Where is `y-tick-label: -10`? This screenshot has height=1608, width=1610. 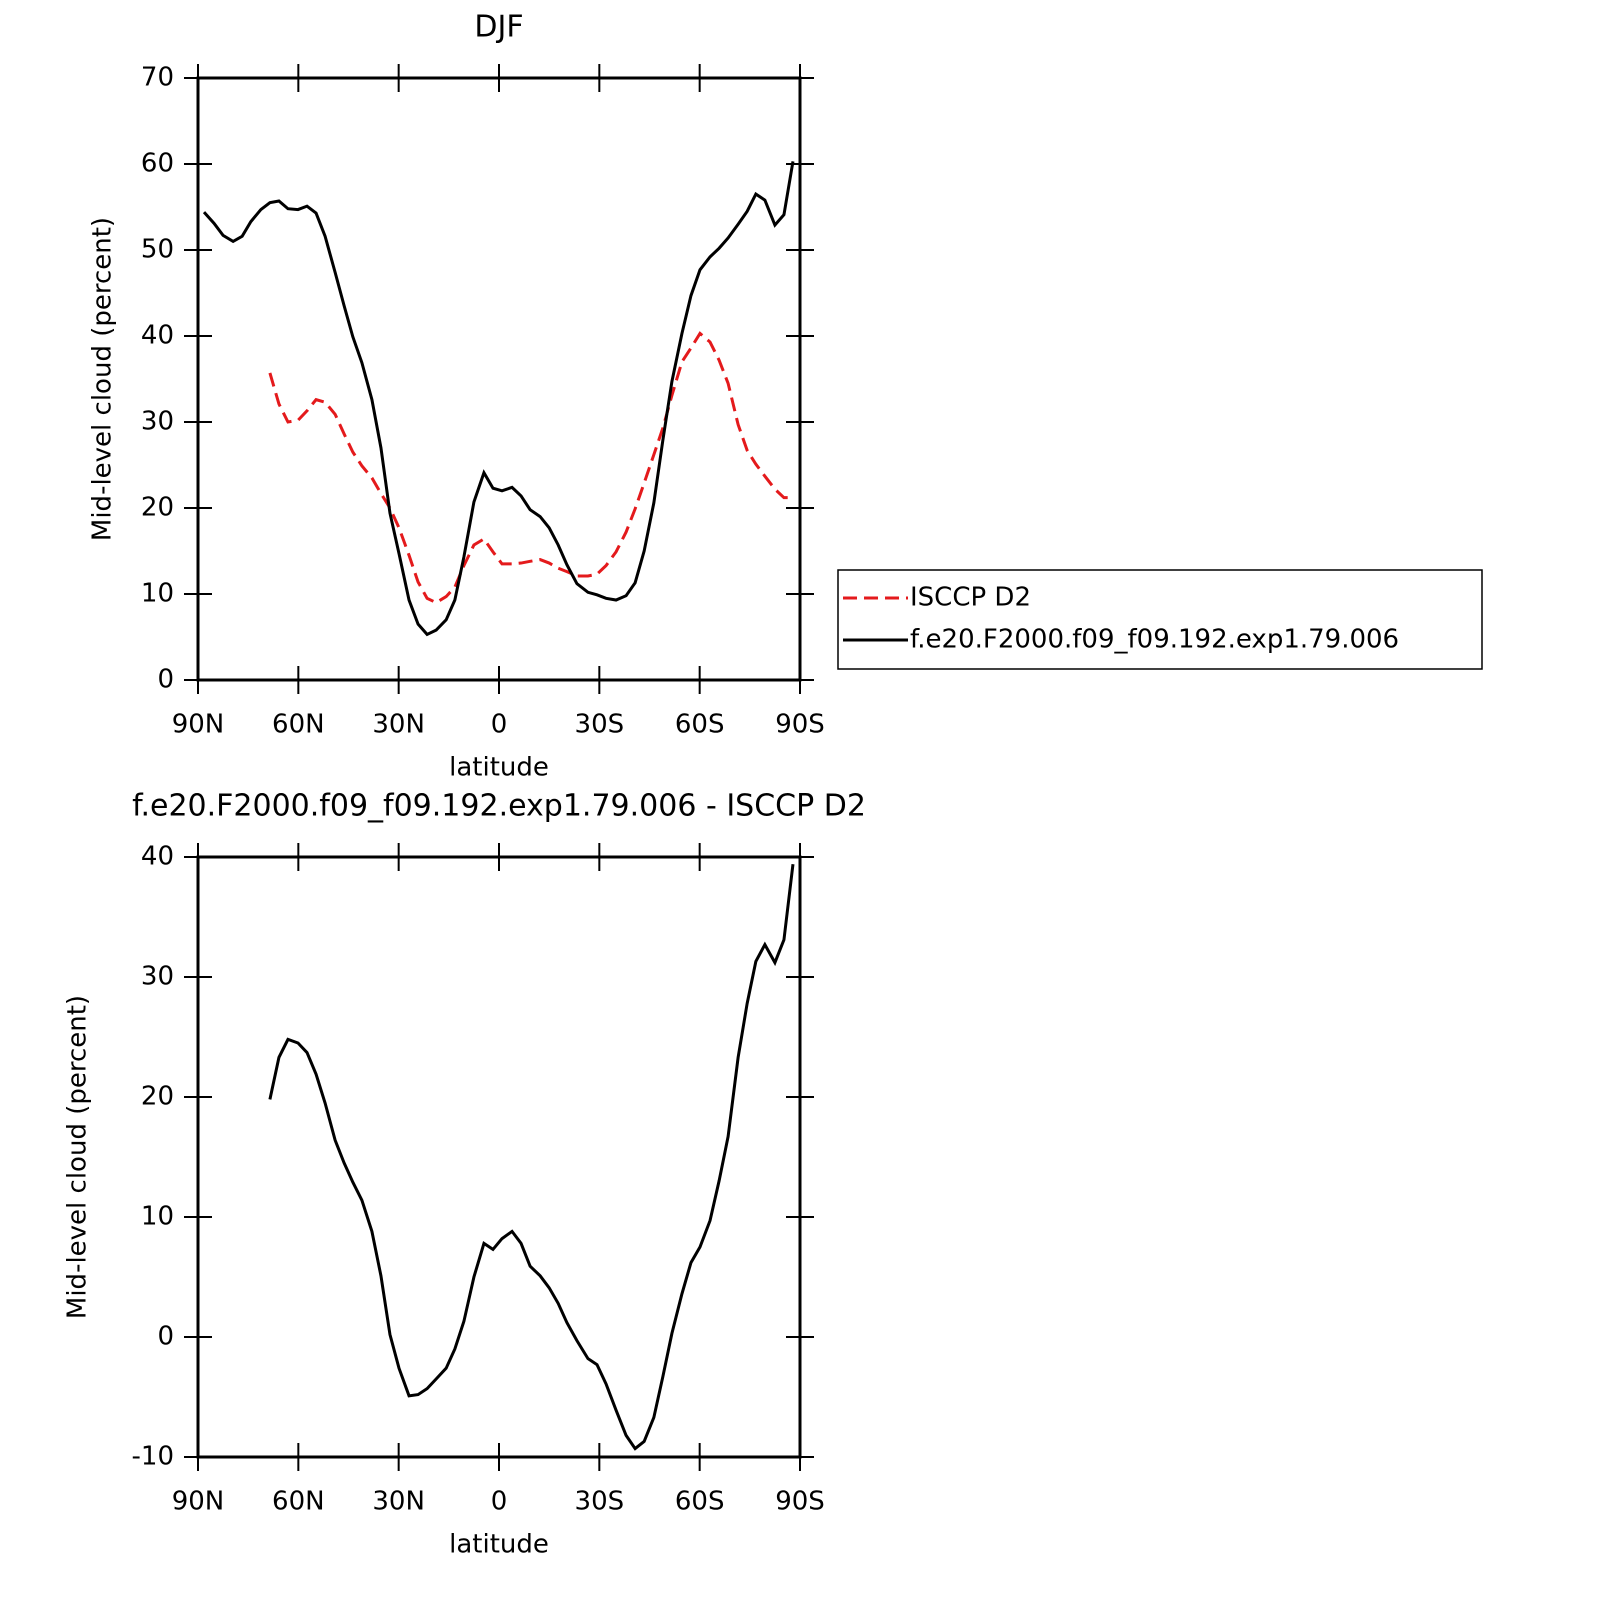
y-tick-label: -10 is located at coordinates (153, 1457).